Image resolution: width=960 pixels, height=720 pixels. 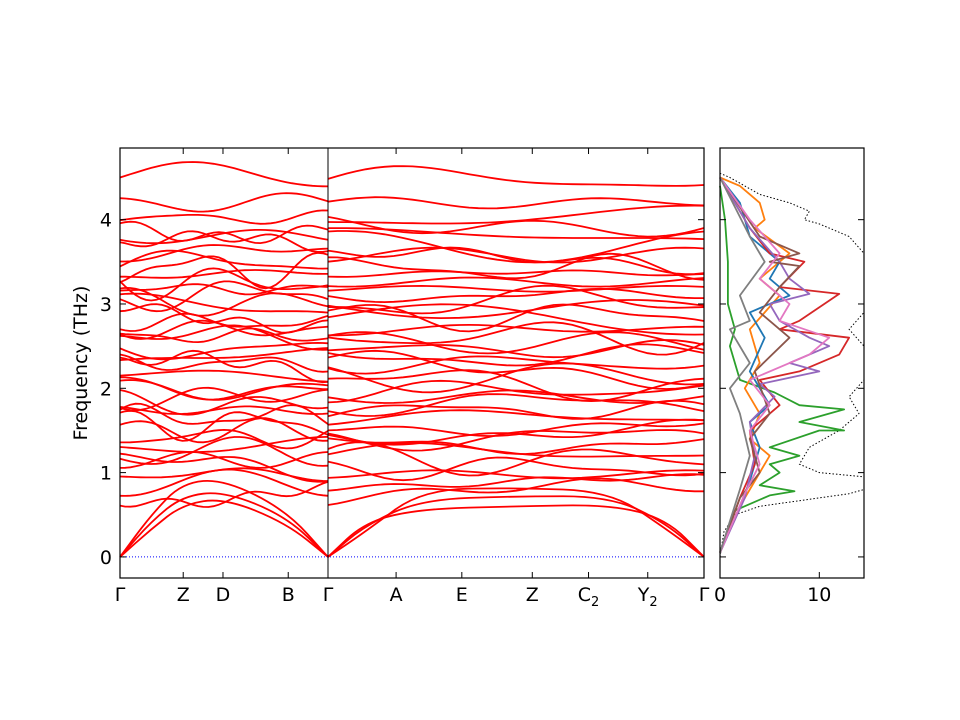 I want to click on dos-lines, so click(x=792, y=364).